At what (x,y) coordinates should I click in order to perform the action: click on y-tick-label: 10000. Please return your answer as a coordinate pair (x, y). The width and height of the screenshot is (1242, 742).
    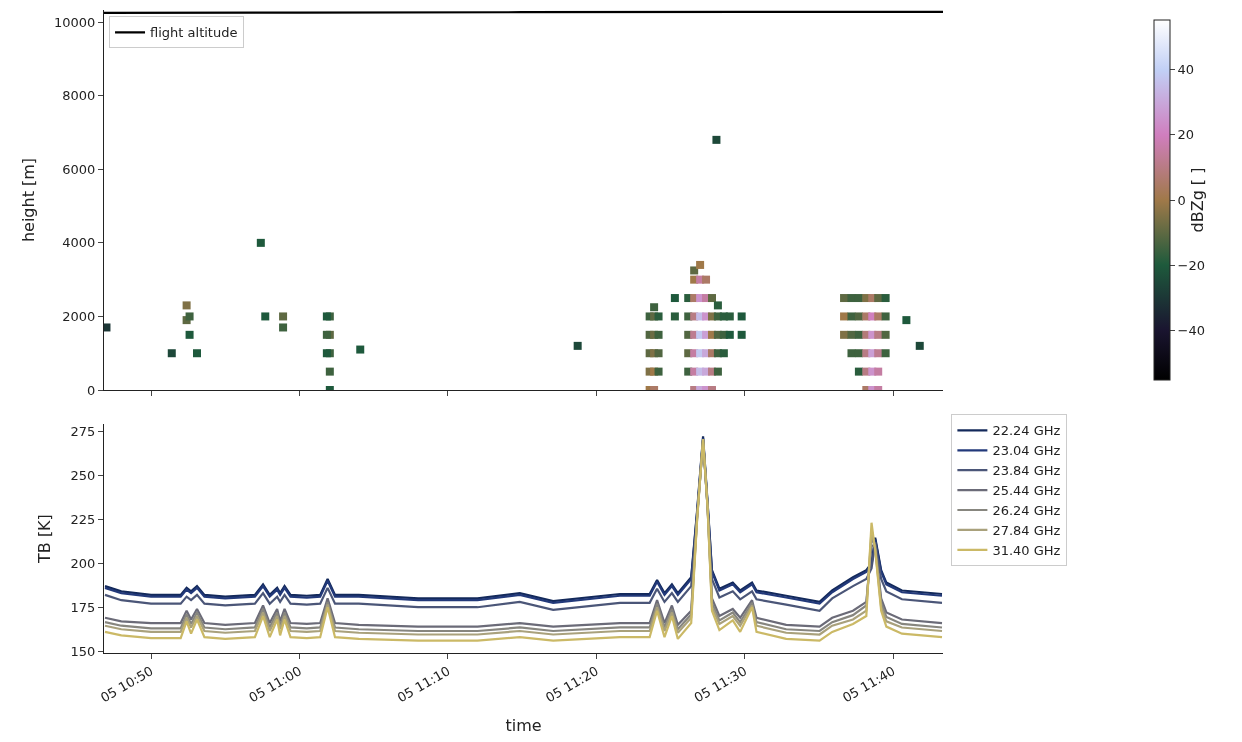
    Looking at the image, I should click on (75, 22).